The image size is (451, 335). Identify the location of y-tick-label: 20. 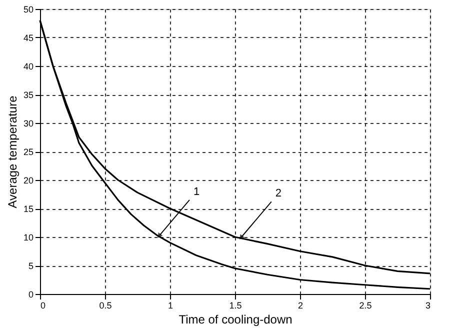
(28, 181).